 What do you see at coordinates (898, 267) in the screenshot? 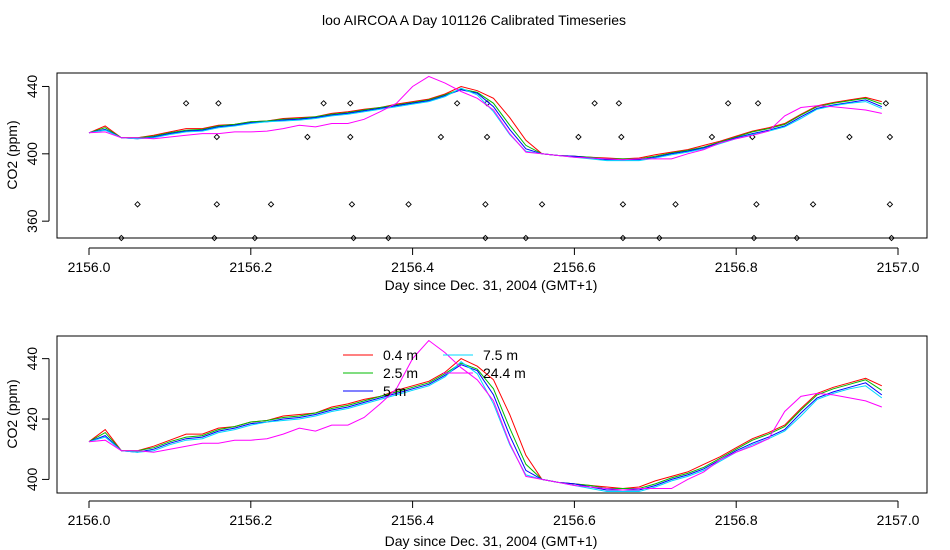
I see `top-x-tick-label: 2157.0` at bounding box center [898, 267].